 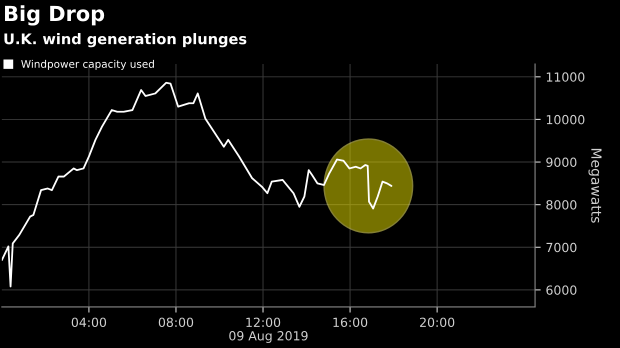 I want to click on x-tick-label: 04:00, so click(x=89, y=323).